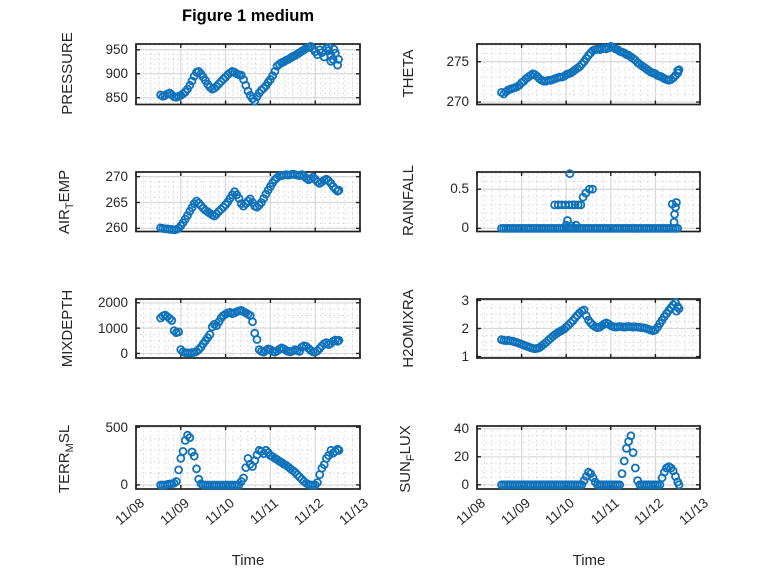 Image resolution: width=778 pixels, height=583 pixels. I want to click on scatter-series-sun-flux, so click(590, 460).